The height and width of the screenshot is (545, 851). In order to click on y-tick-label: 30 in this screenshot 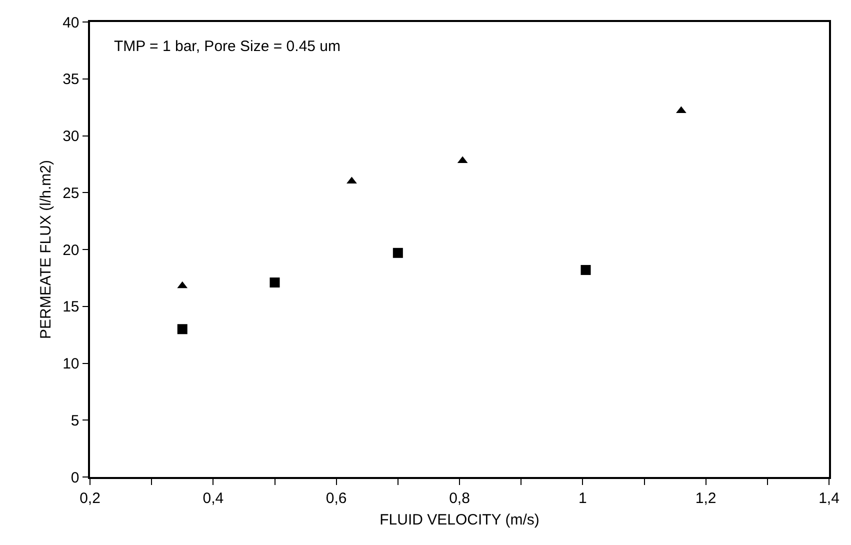, I will do `click(71, 136)`.